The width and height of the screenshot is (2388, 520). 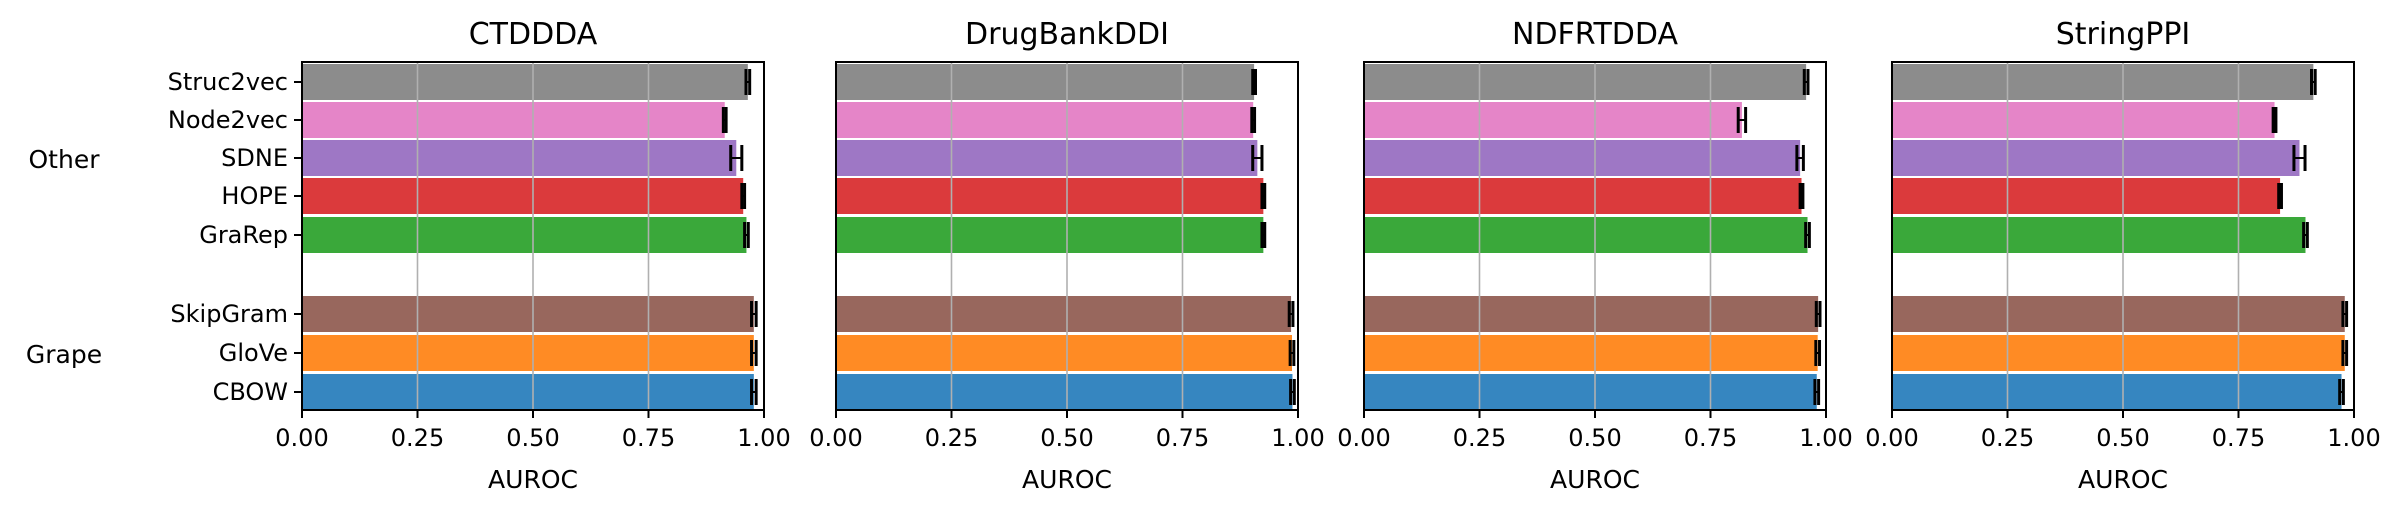 What do you see at coordinates (254, 158) in the screenshot?
I see `y-tick-label: SDNE` at bounding box center [254, 158].